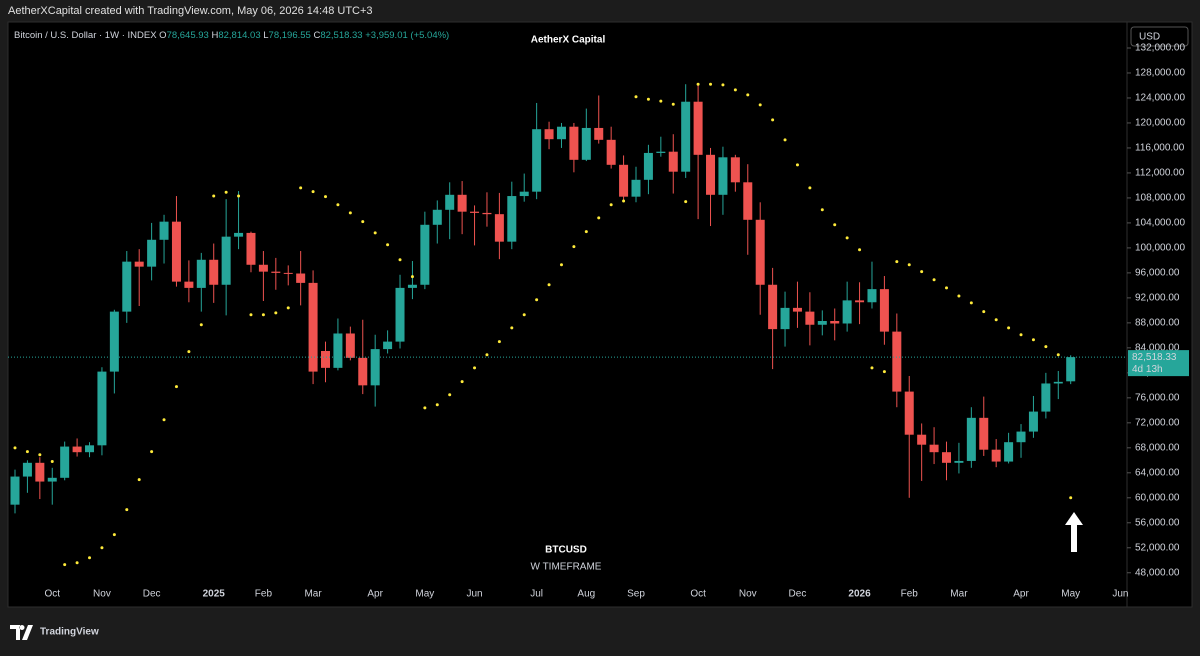 This screenshot has width=1200, height=656. Describe the element at coordinates (313, 594) in the screenshot. I see `x-tick-label: Mar` at that location.